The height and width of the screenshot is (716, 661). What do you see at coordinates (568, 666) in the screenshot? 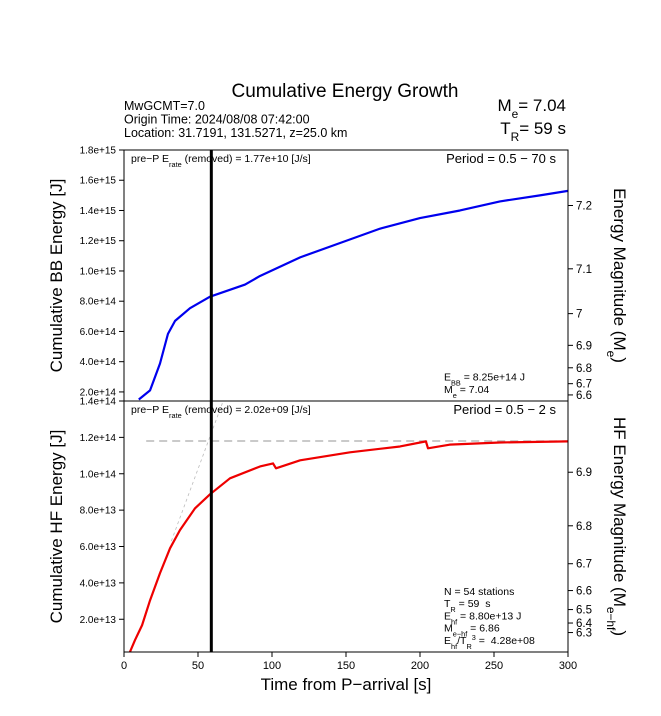
I see `x-tick-label: 300` at bounding box center [568, 666].